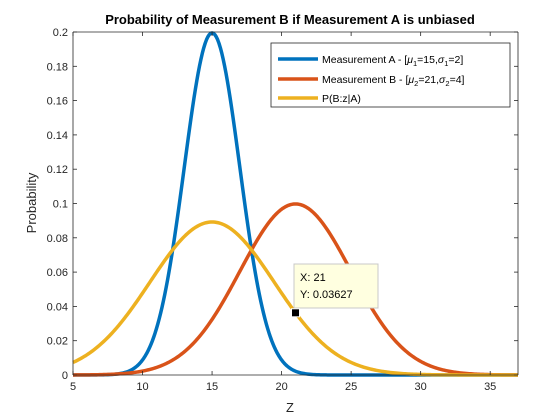 This screenshot has width=560, height=420. What do you see at coordinates (57, 67) in the screenshot?
I see `y-tick-label: 0.18` at bounding box center [57, 67].